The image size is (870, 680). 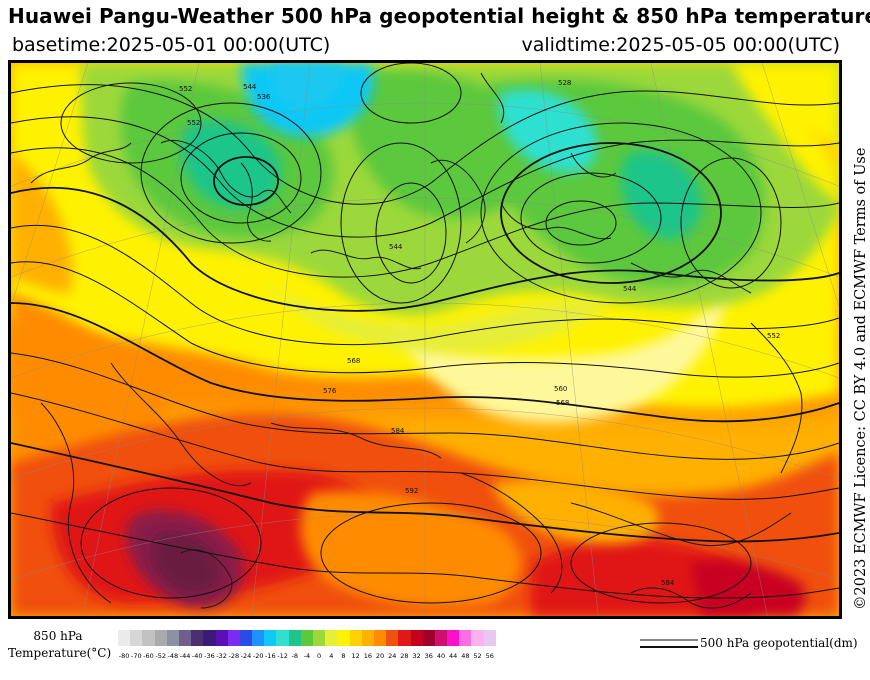 I want to click on colorbar-tick-label: 24, so click(x=392, y=656).